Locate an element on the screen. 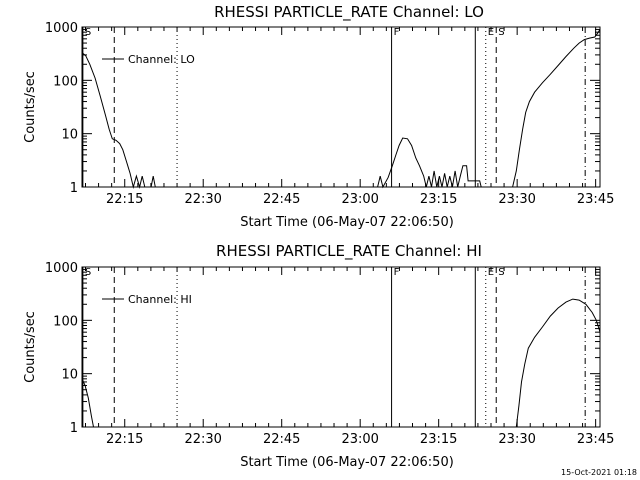 The width and height of the screenshot is (640, 480). legend-label: Channel: HI is located at coordinates (160, 299).